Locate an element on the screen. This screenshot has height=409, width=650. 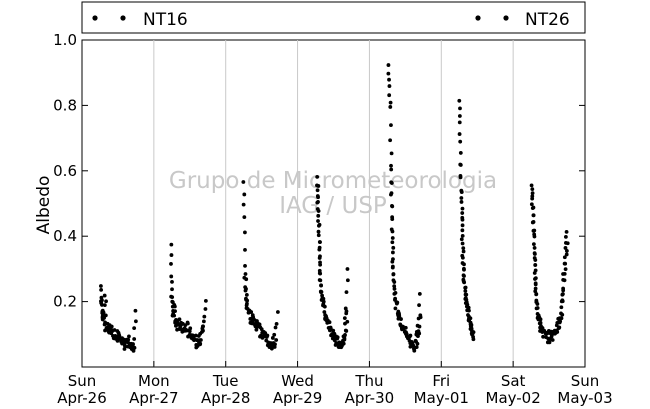
x-tick-label-weekday: Tue is located at coordinates (225, 381).